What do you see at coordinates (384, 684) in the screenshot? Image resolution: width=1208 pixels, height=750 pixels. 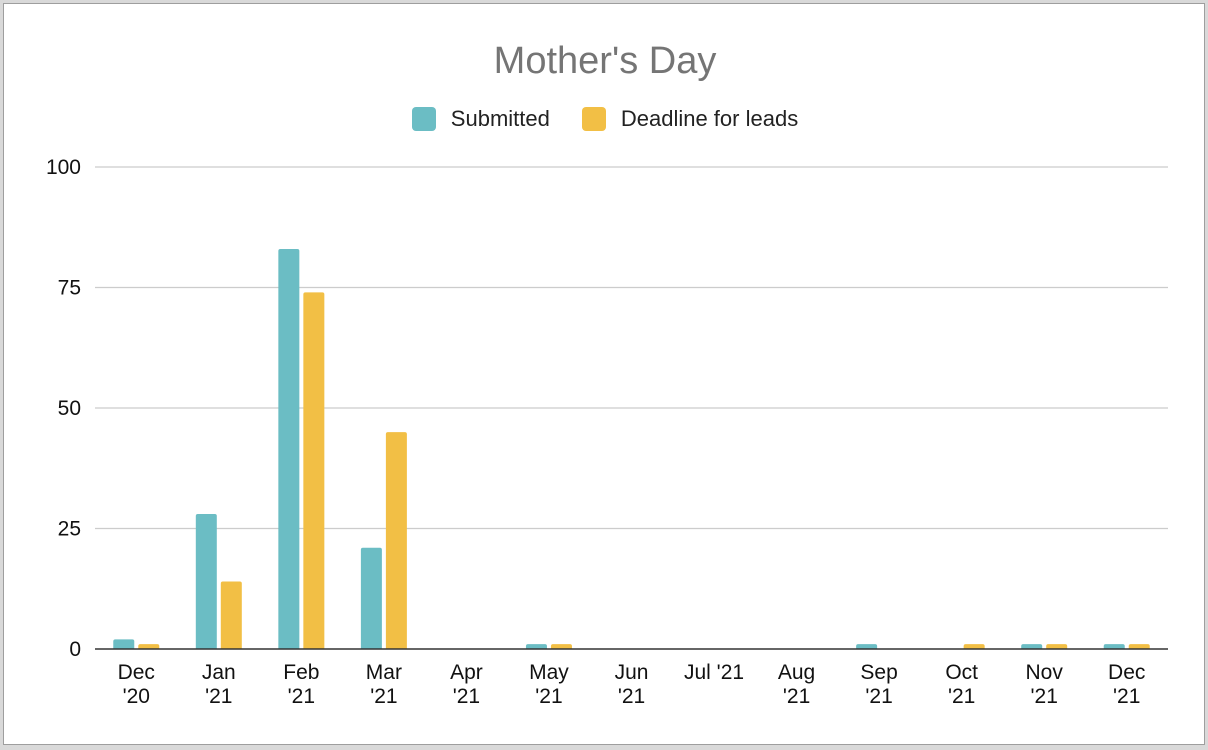 I see `x-tick-label: Mar '21` at bounding box center [384, 684].